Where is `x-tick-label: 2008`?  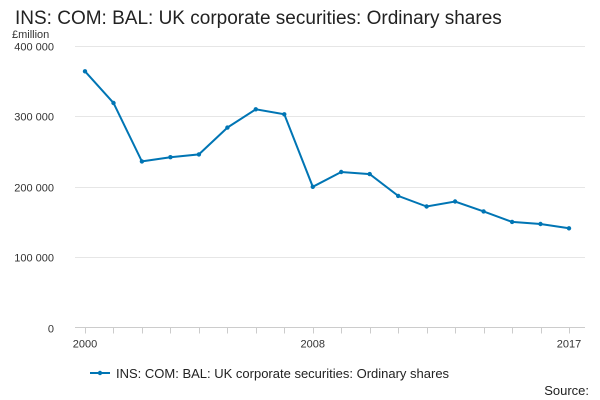
x-tick-label: 2008 is located at coordinates (313, 345).